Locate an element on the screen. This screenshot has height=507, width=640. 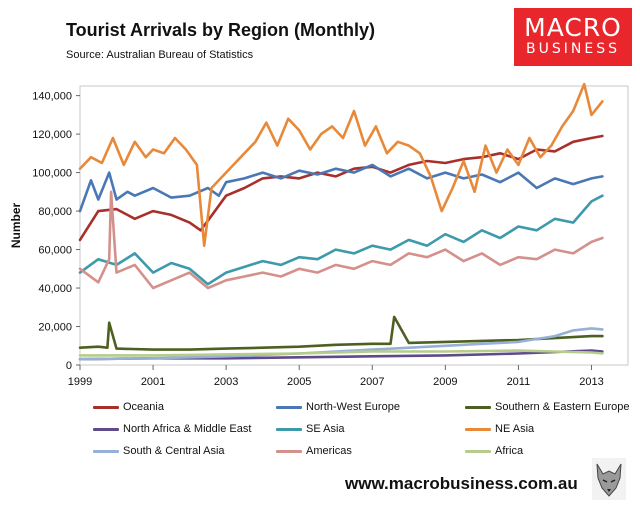
x-tick-label: 2003 is located at coordinates (226, 382).